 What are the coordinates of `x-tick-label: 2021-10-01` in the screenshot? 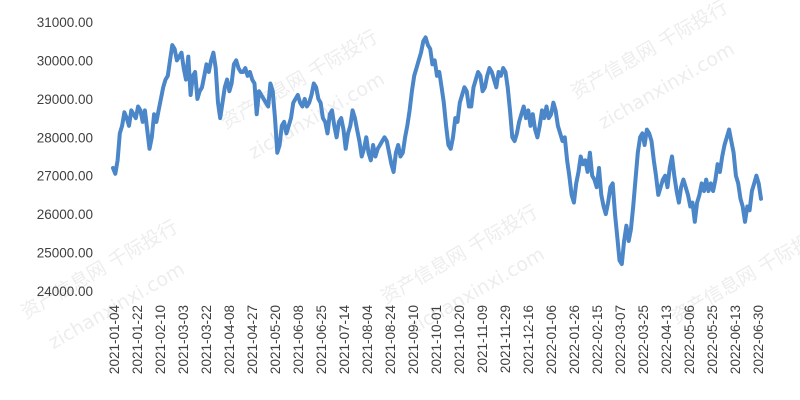 It's located at (436, 339).